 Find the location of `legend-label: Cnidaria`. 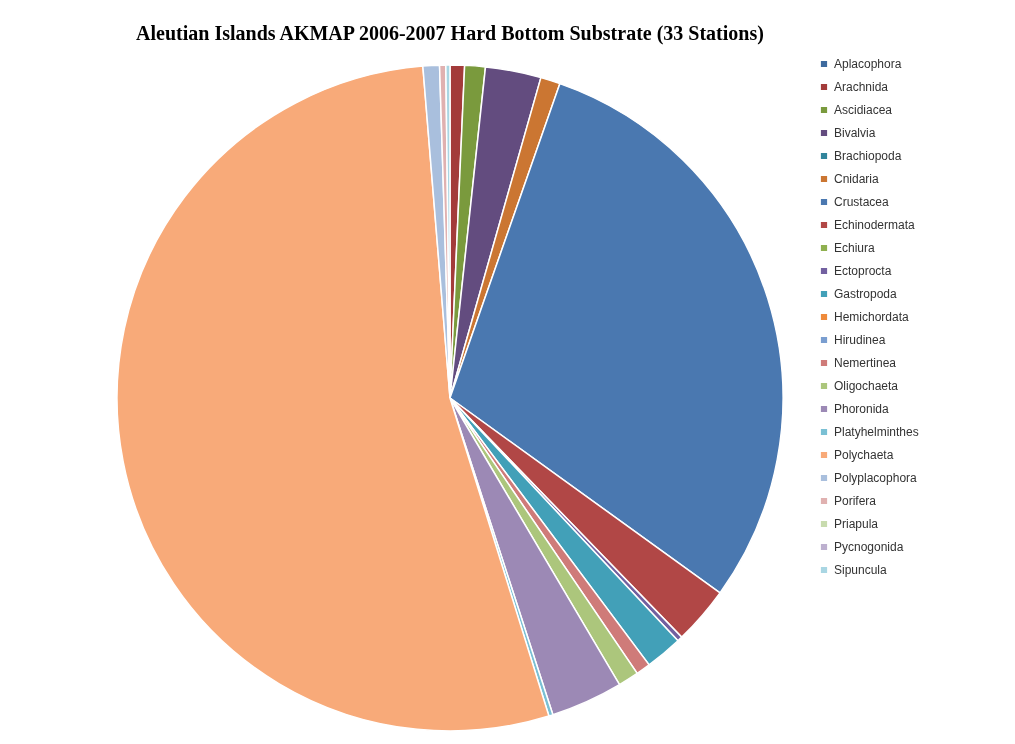

legend-label: Cnidaria is located at coordinates (857, 179).